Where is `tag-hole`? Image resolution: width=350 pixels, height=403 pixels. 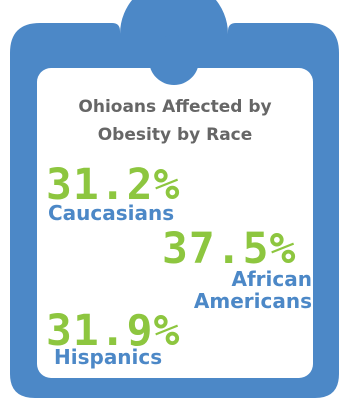 tag-hole is located at coordinates (174, 60).